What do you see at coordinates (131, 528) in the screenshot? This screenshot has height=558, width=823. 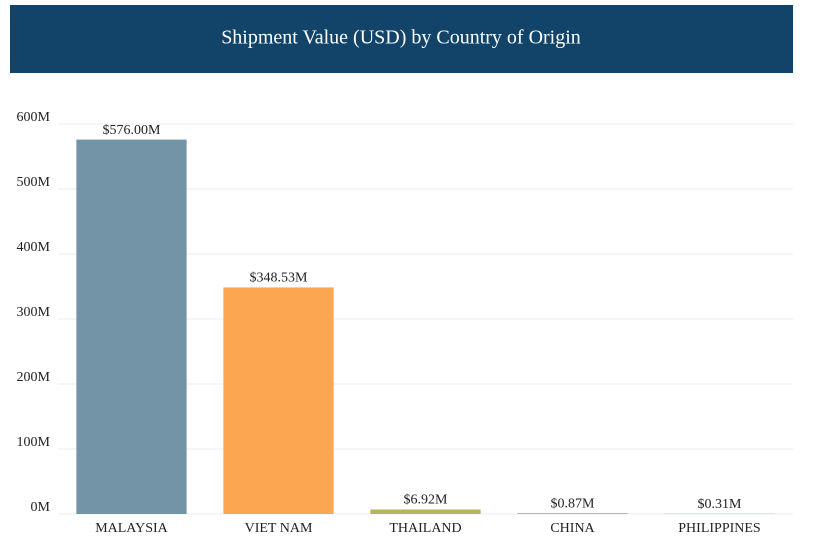 I see `x-tick-label: MALAYSIA` at bounding box center [131, 528].